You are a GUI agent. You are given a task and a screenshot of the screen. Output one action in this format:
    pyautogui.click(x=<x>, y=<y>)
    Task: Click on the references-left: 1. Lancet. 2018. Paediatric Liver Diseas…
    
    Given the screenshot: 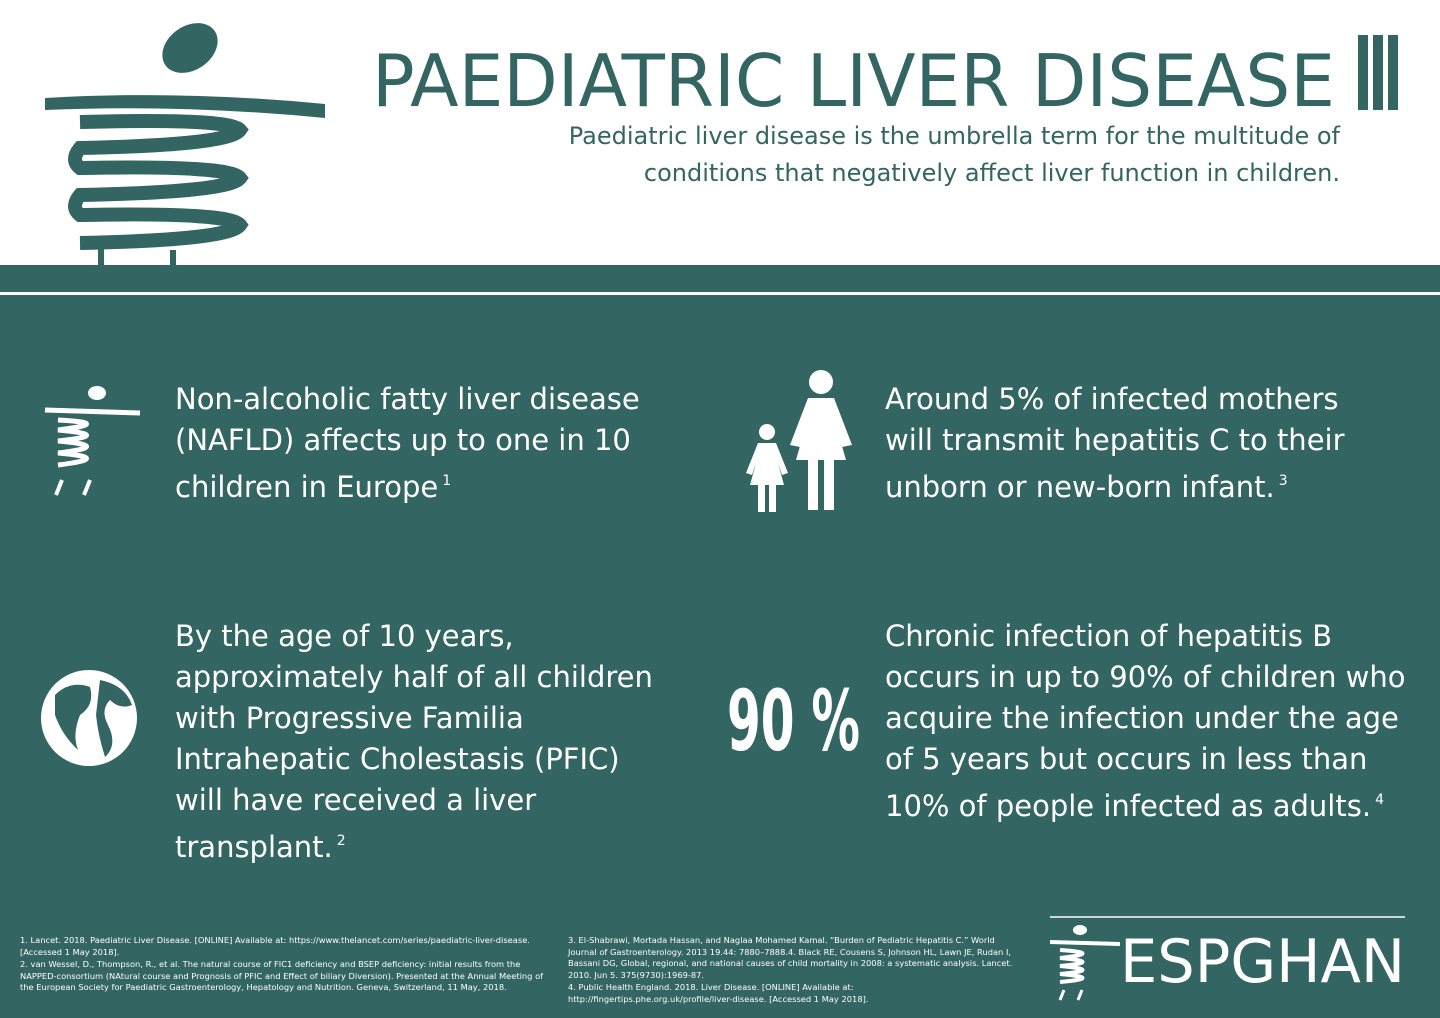 What is the action you would take?
    pyautogui.click(x=285, y=965)
    